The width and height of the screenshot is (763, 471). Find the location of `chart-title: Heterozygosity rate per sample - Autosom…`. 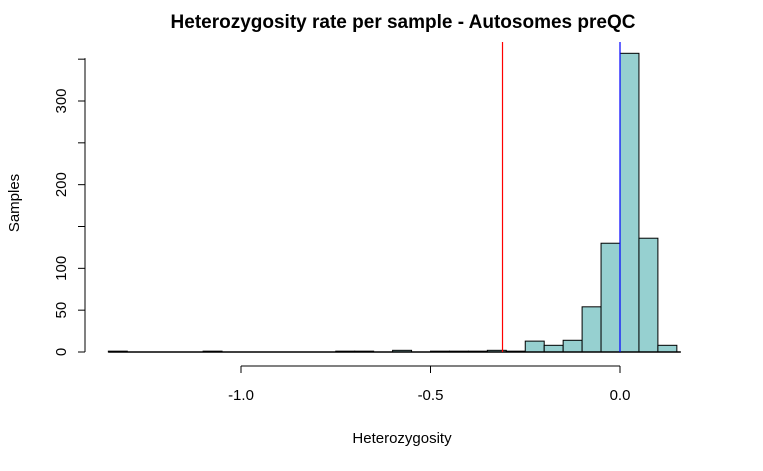

chart-title: Heterozygosity rate per sample - Autosom… is located at coordinates (403, 22).